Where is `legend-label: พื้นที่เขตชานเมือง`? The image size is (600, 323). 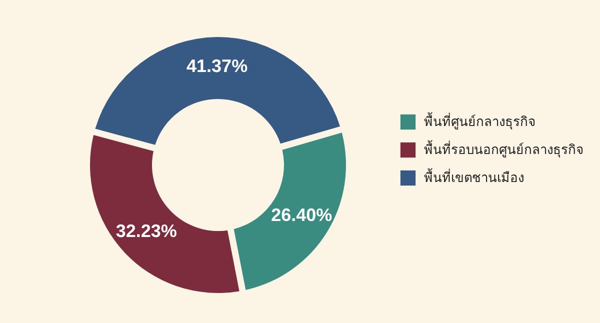 legend-label: พื้นที่เขตชานเมือง is located at coordinates (474, 176).